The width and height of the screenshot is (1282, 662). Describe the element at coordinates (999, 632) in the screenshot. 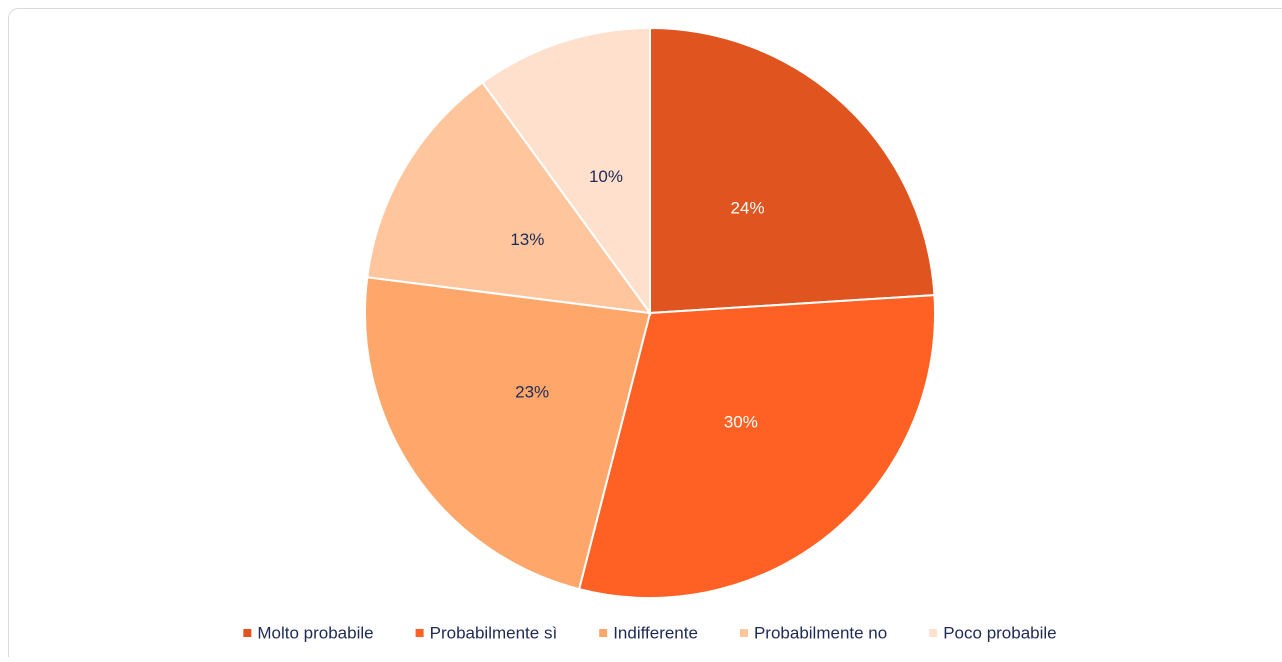

I see `legend-label: Poco probabile` at that location.